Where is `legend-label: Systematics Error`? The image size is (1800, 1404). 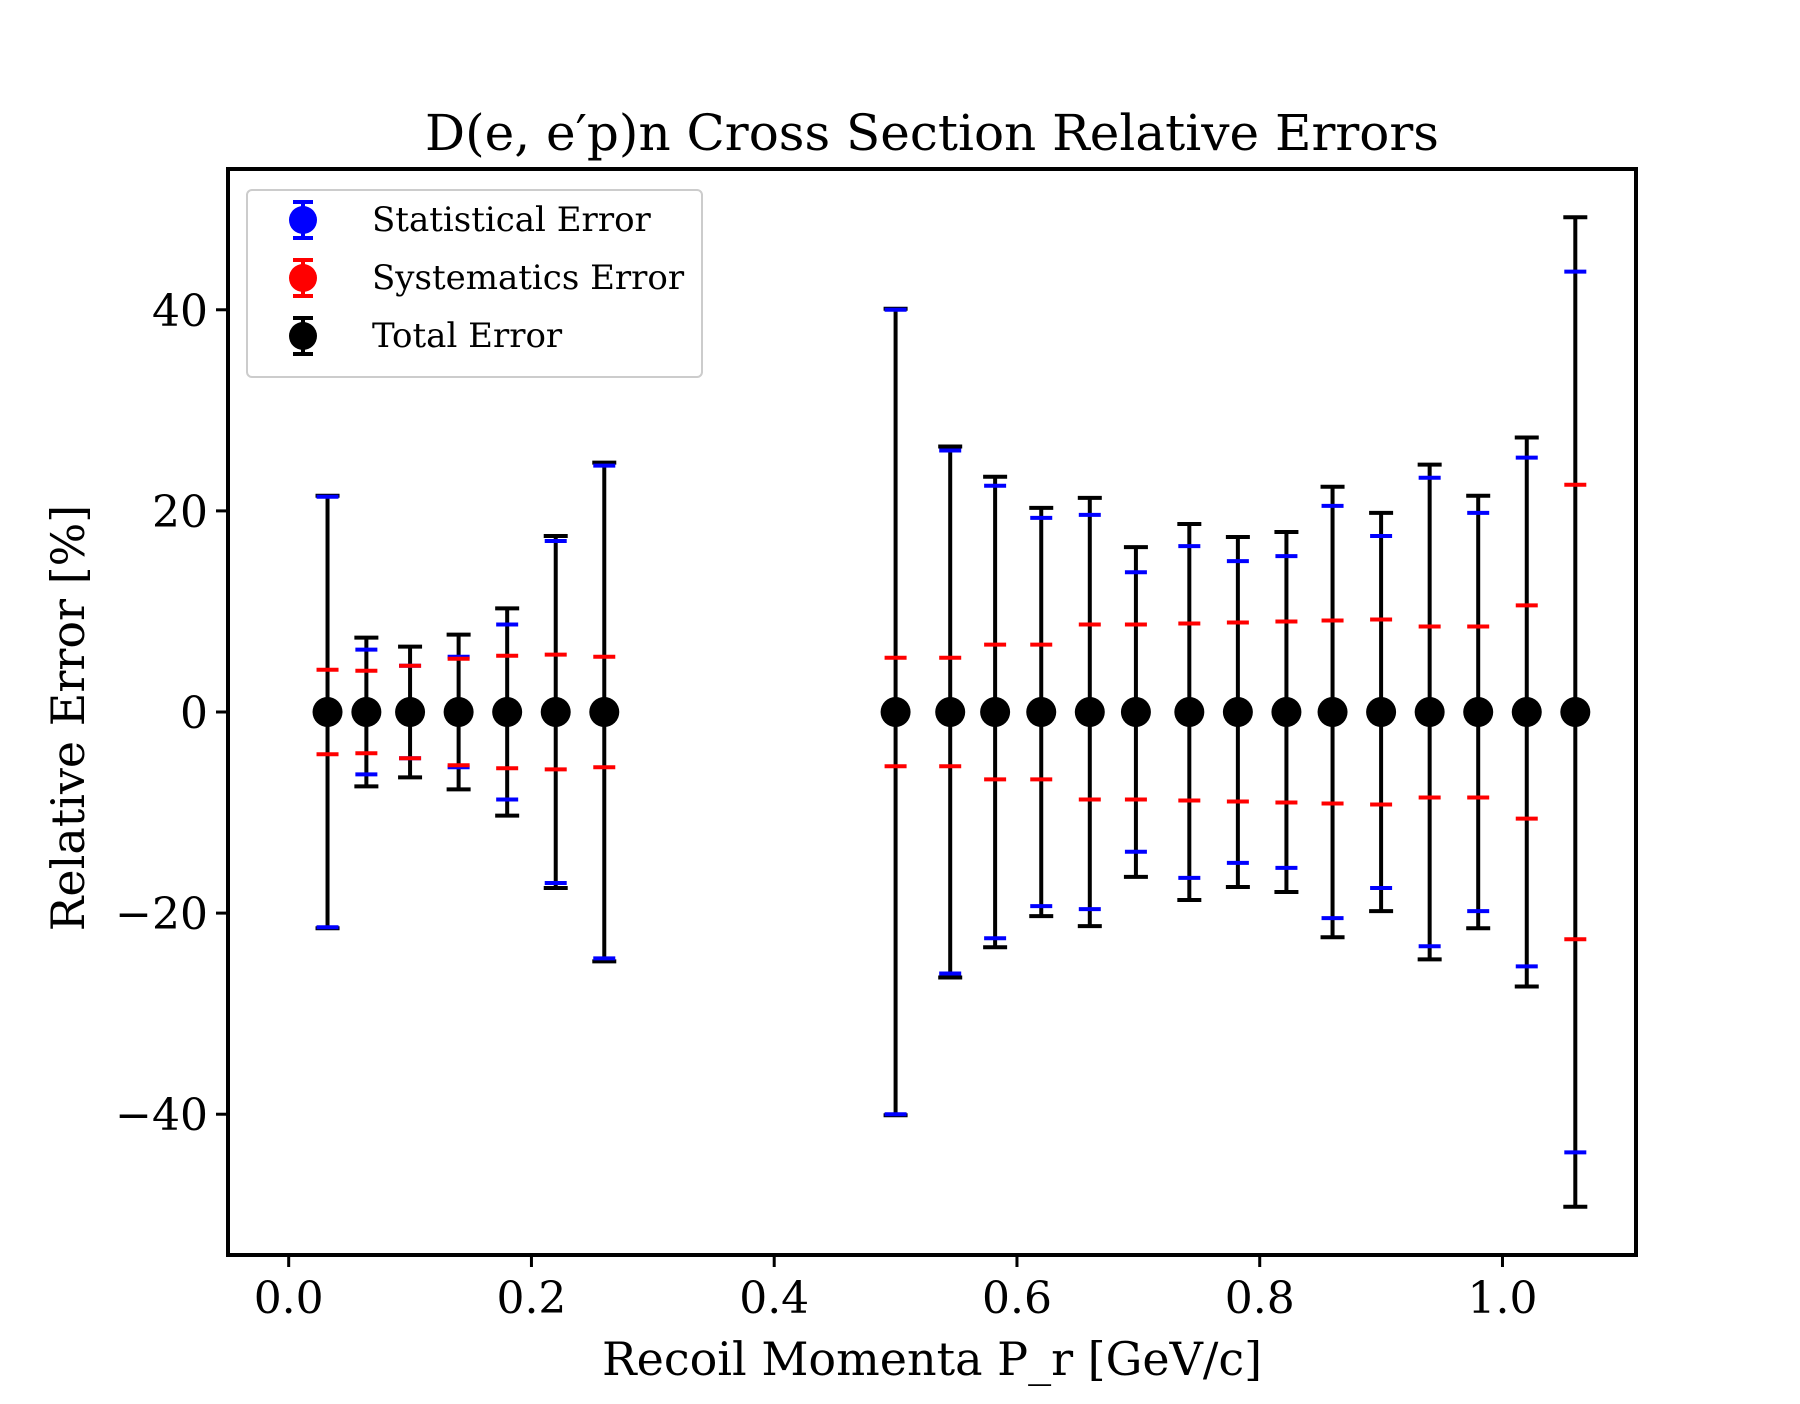 legend-label: Systematics Error is located at coordinates (528, 278).